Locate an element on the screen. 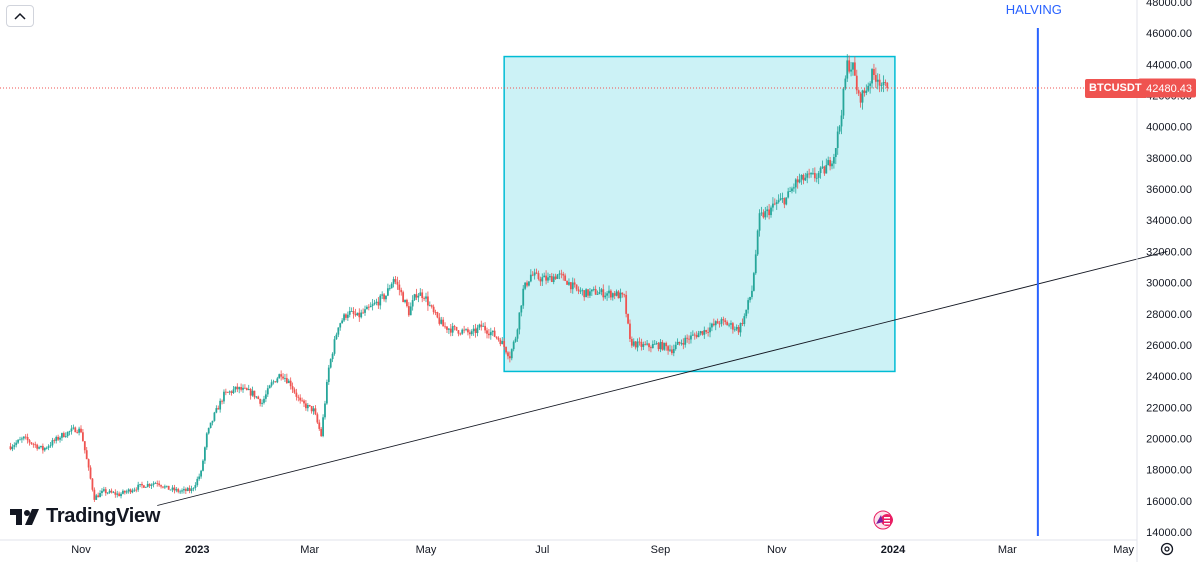 The height and width of the screenshot is (562, 1200). time-tick-label: Nov is located at coordinates (81, 550).